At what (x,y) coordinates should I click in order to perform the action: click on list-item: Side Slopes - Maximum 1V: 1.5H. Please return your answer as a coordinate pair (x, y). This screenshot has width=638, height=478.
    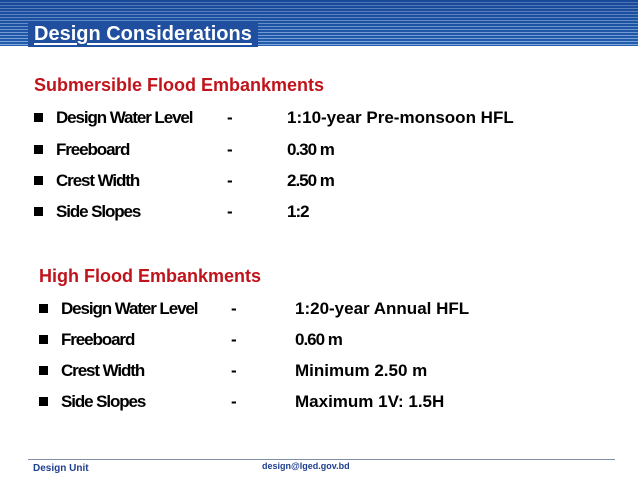
    Looking at the image, I should click on (326, 402).